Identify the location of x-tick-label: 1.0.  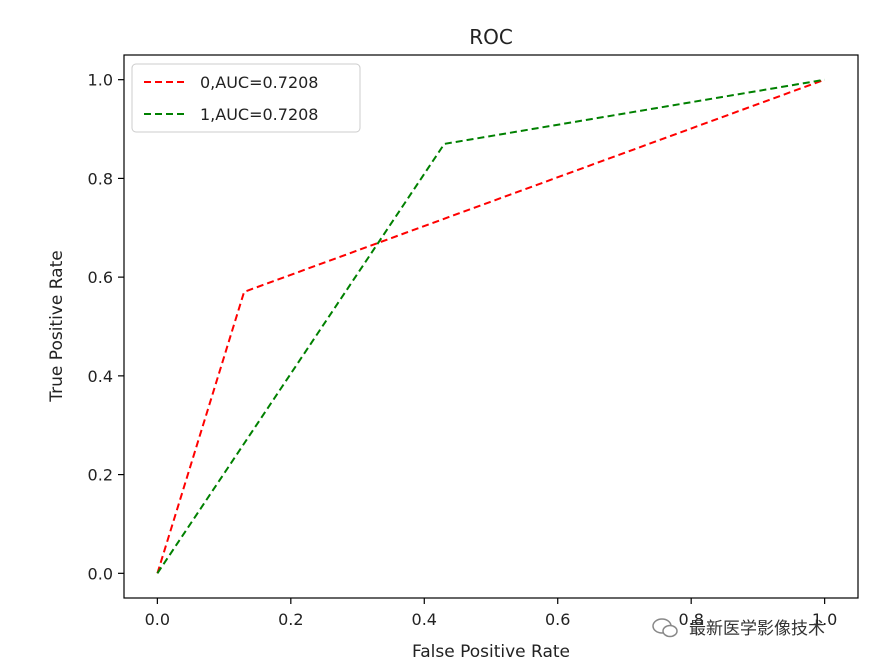
(824, 619).